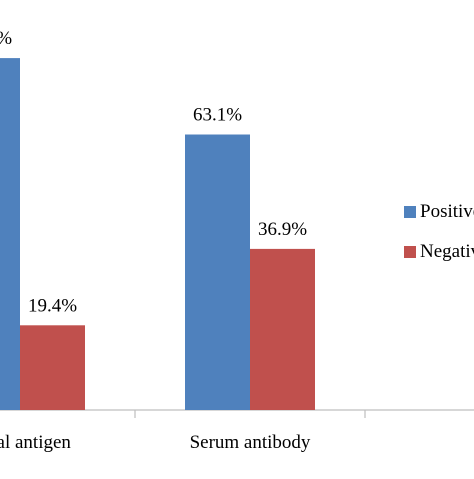 The width and height of the screenshot is (474, 479). What do you see at coordinates (6, 38) in the screenshot?
I see `data-label-positive-1: 80.6%` at bounding box center [6, 38].